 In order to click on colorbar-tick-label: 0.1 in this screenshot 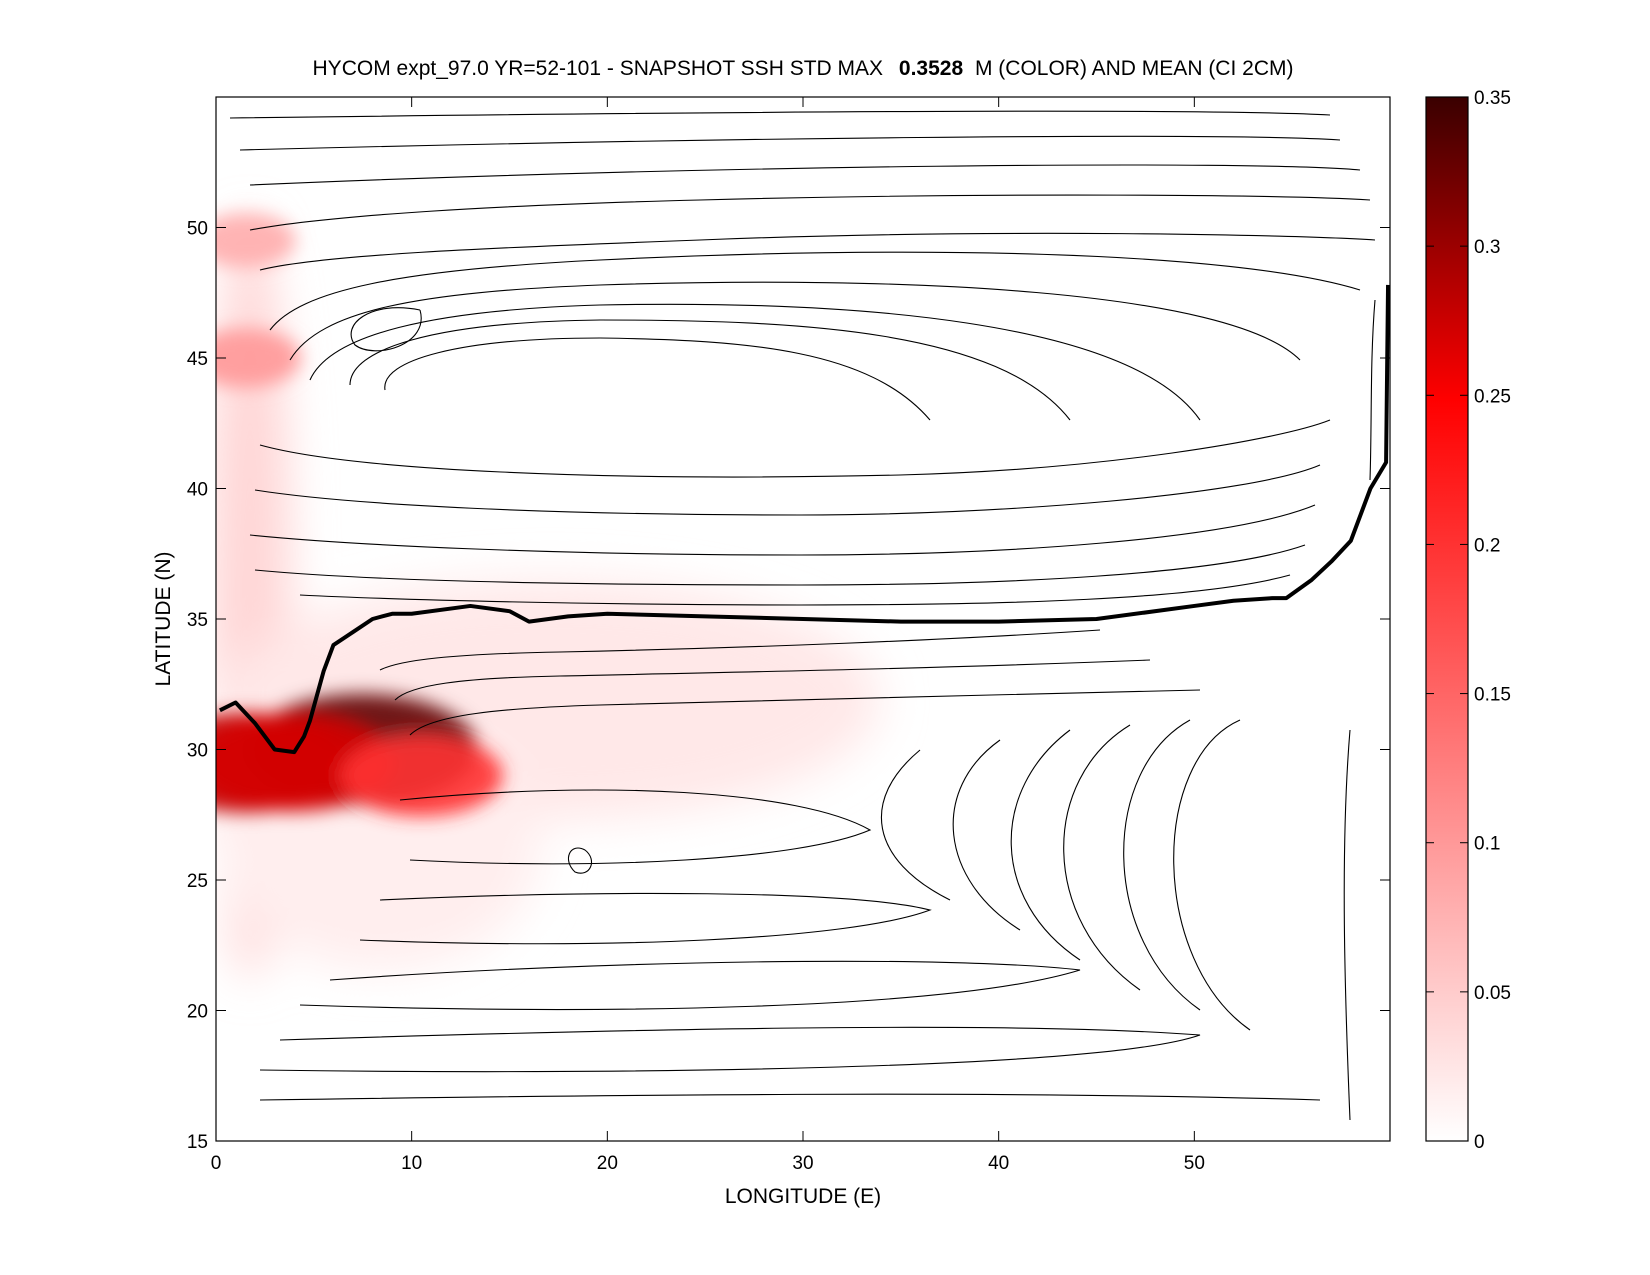, I will do `click(1487, 844)`.